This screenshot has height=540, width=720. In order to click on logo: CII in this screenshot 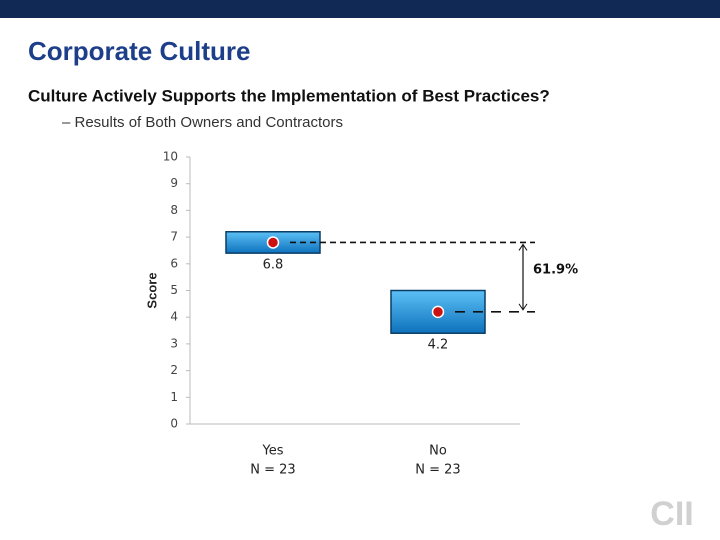, I will do `click(671, 514)`.